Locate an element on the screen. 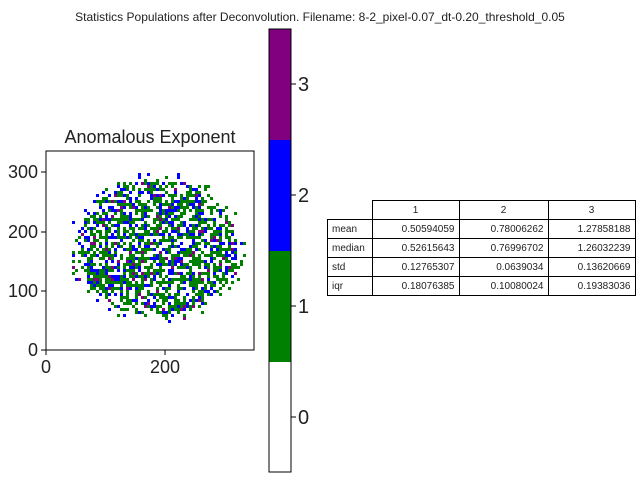  colorbar-tick-label: 2 is located at coordinates (303, 196).